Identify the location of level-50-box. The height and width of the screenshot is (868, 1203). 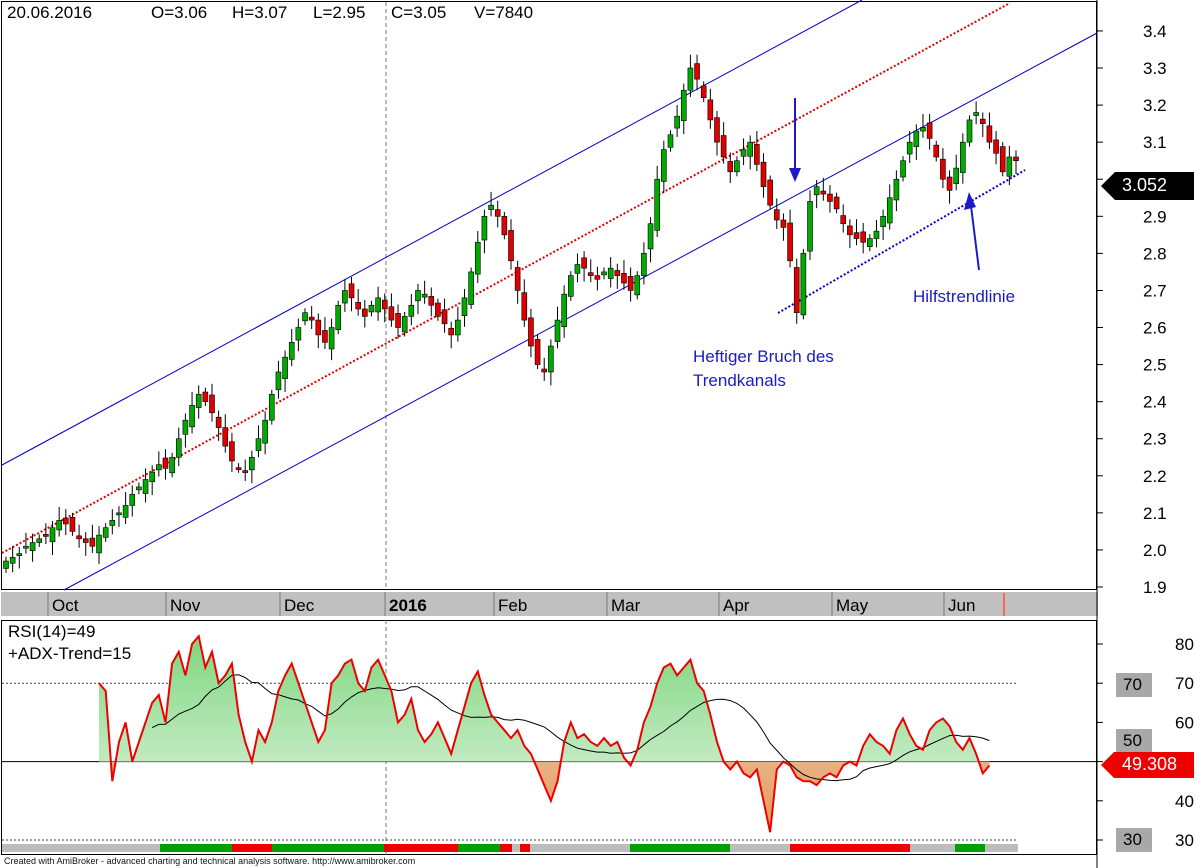
(1134, 741).